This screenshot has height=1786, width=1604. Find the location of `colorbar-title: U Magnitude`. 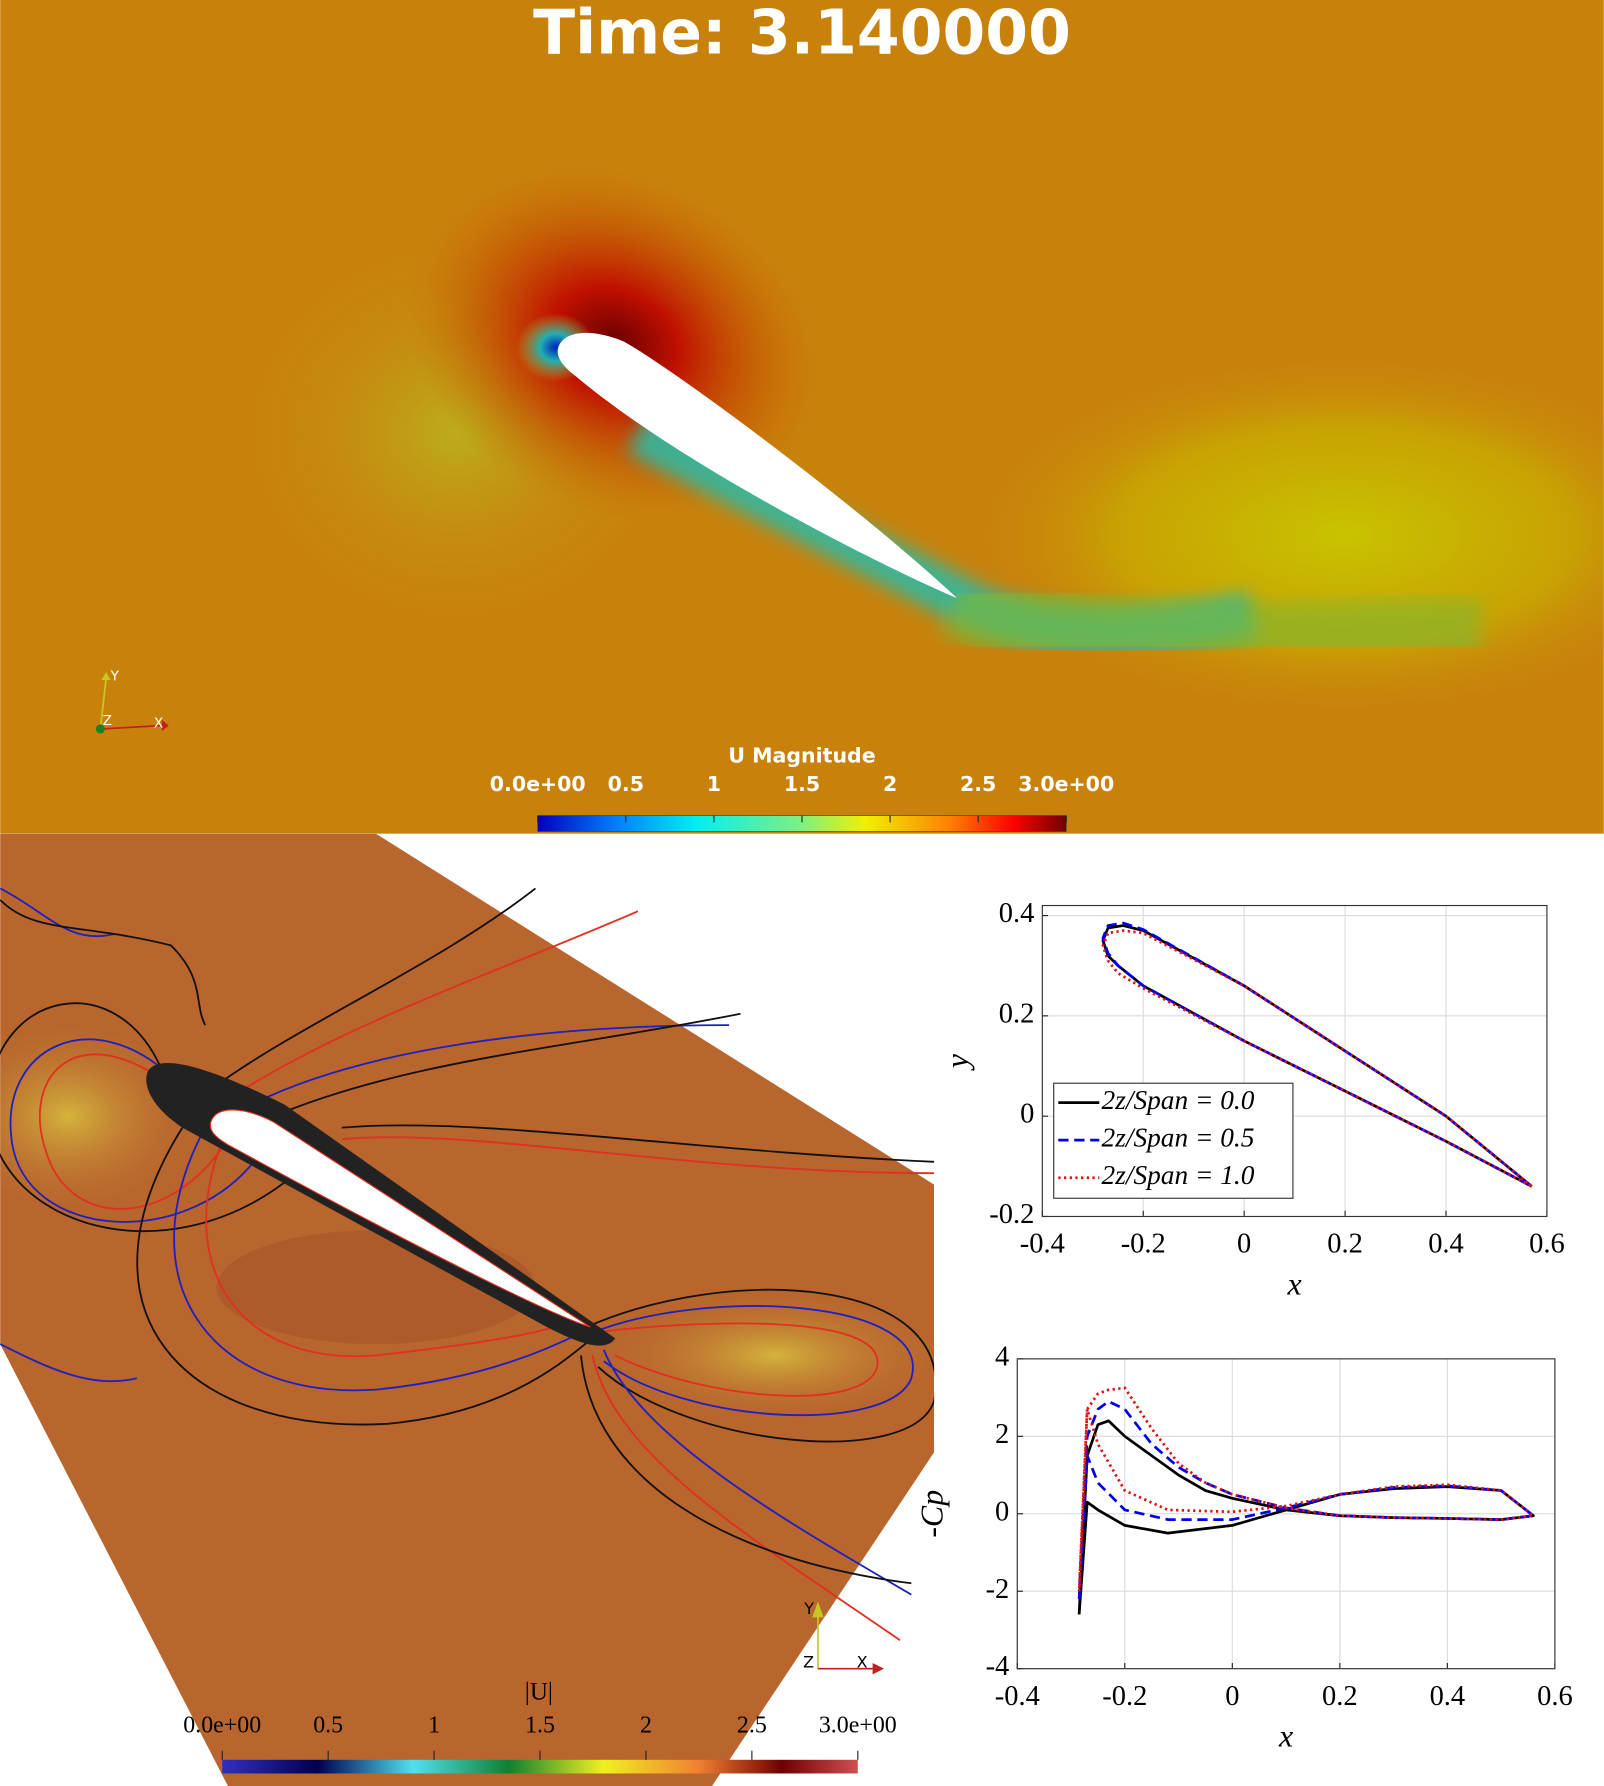

colorbar-title: U Magnitude is located at coordinates (801, 755).